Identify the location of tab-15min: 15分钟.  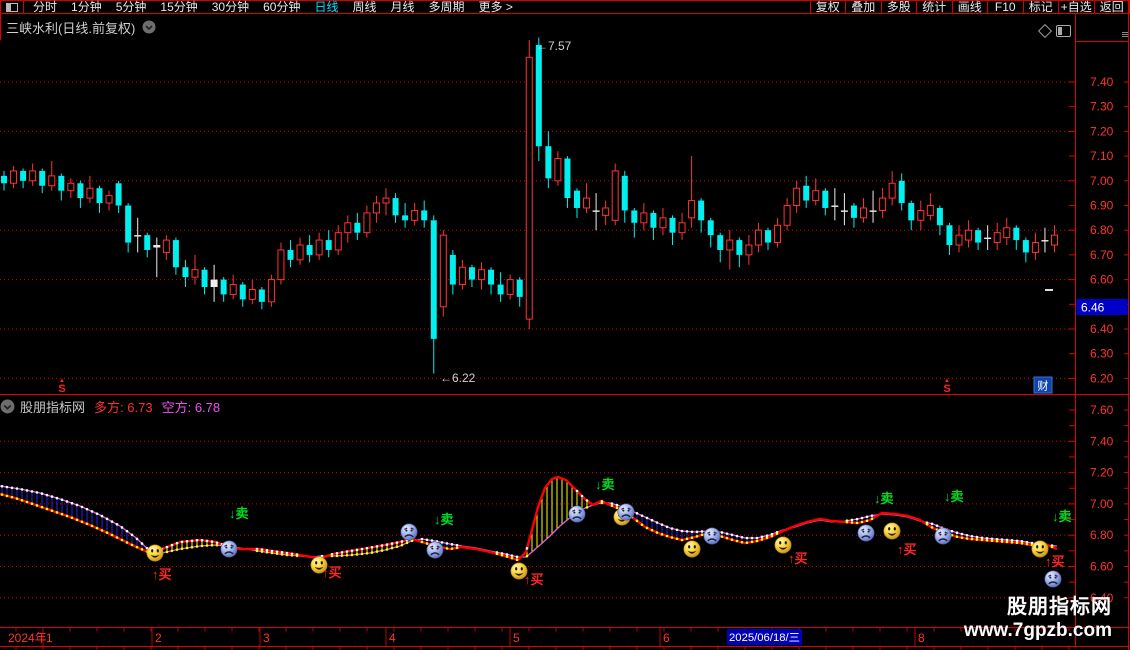
(179, 7).